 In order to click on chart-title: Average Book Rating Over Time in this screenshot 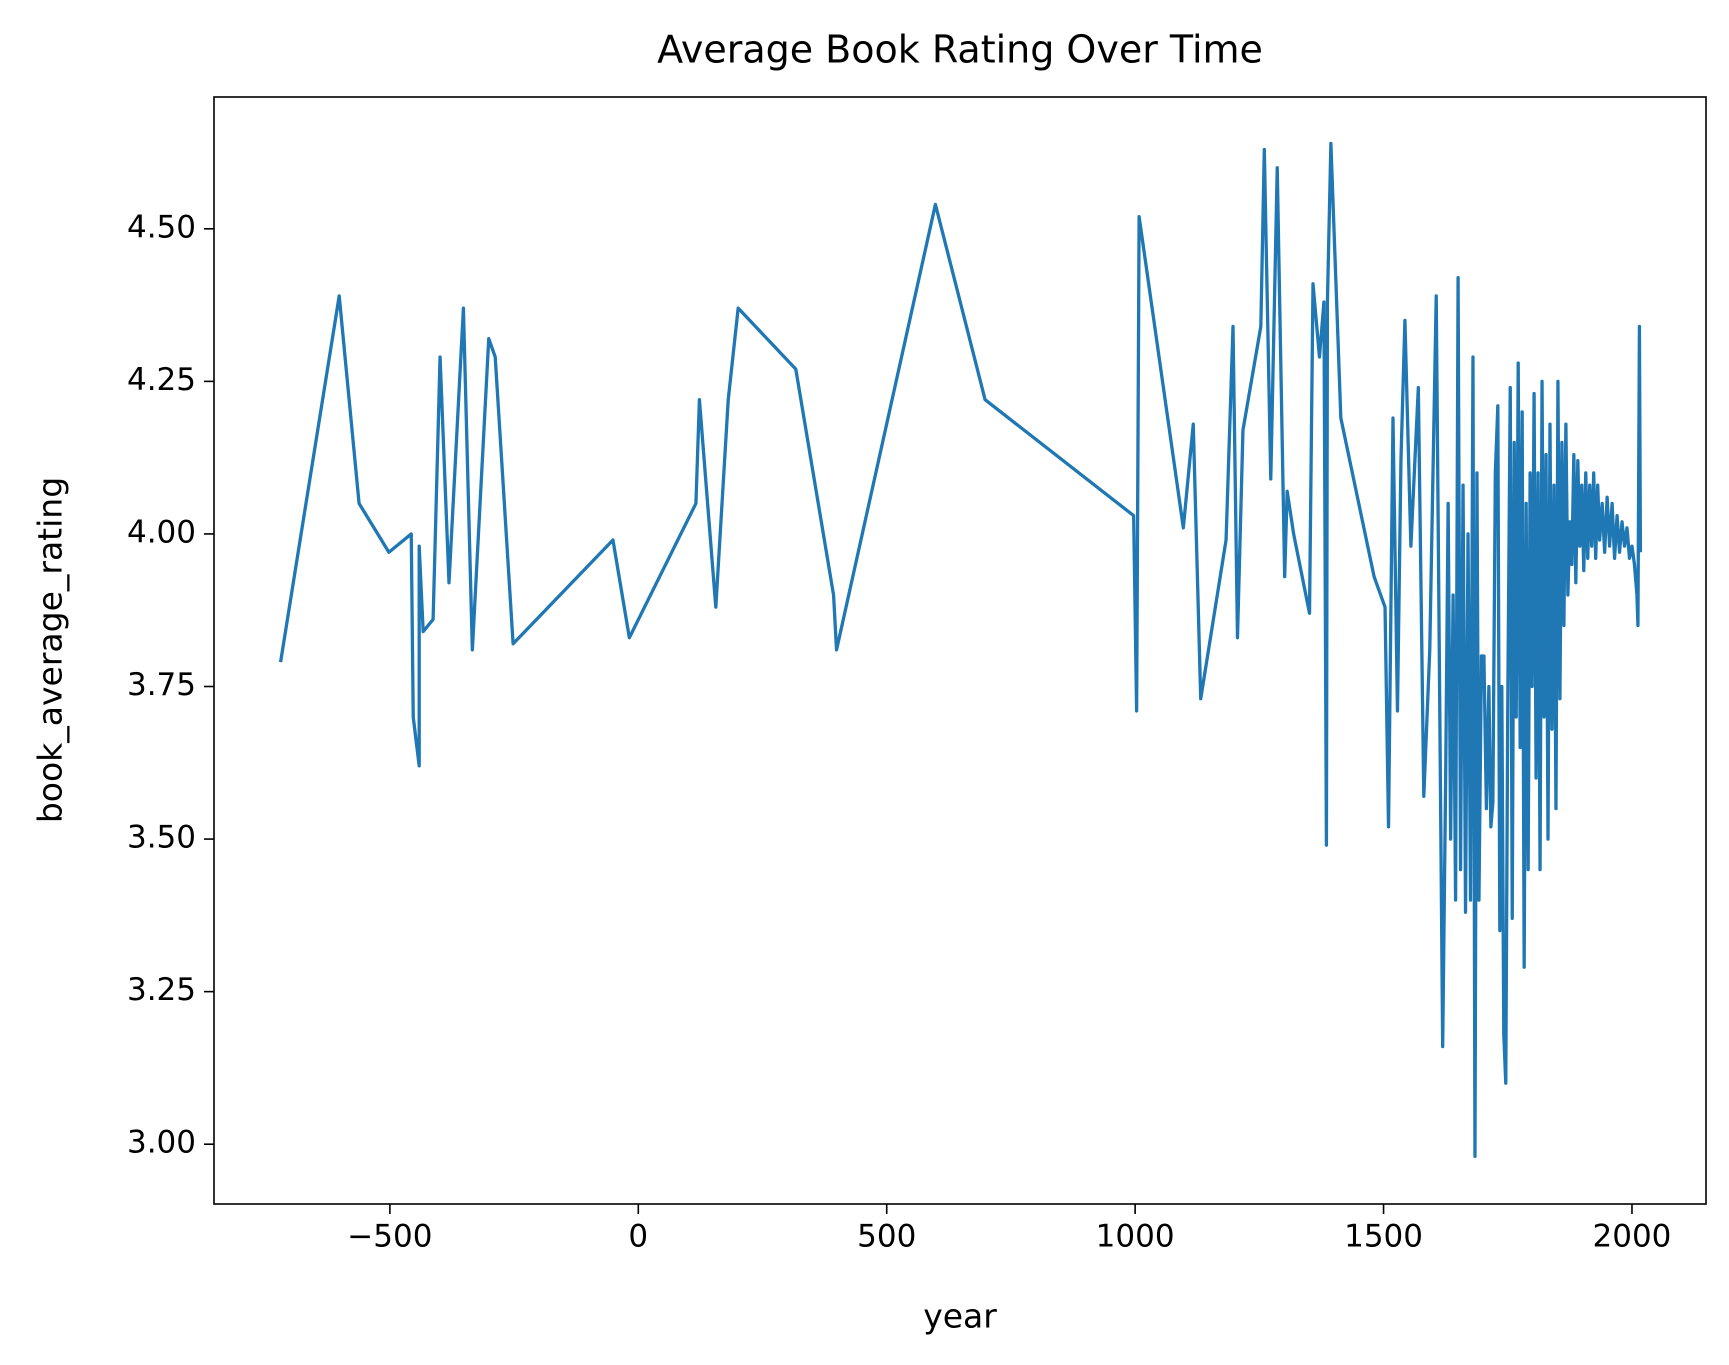, I will do `click(960, 50)`.